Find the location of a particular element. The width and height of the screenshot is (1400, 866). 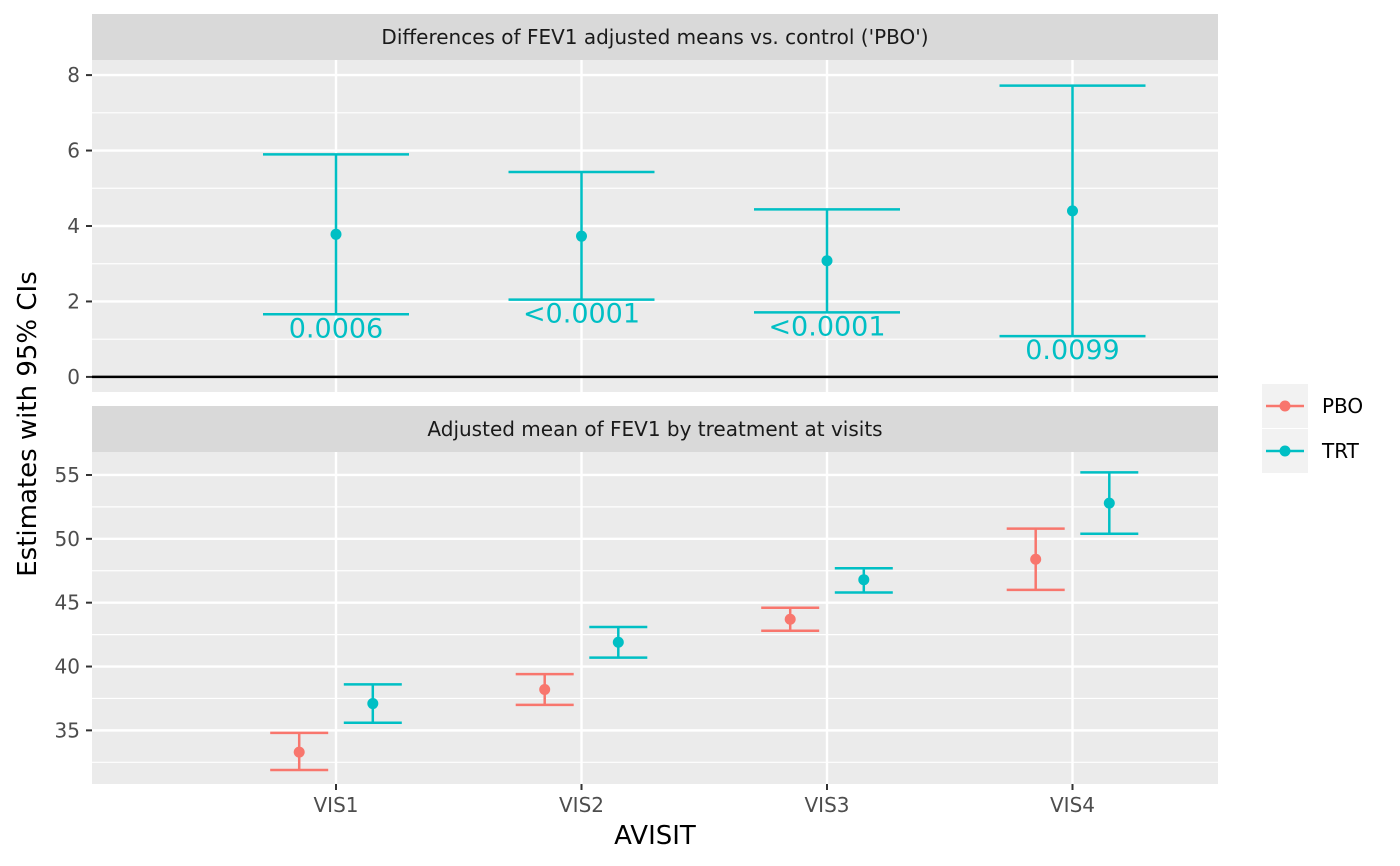

y-tick-label: 35 is located at coordinates (67, 730).